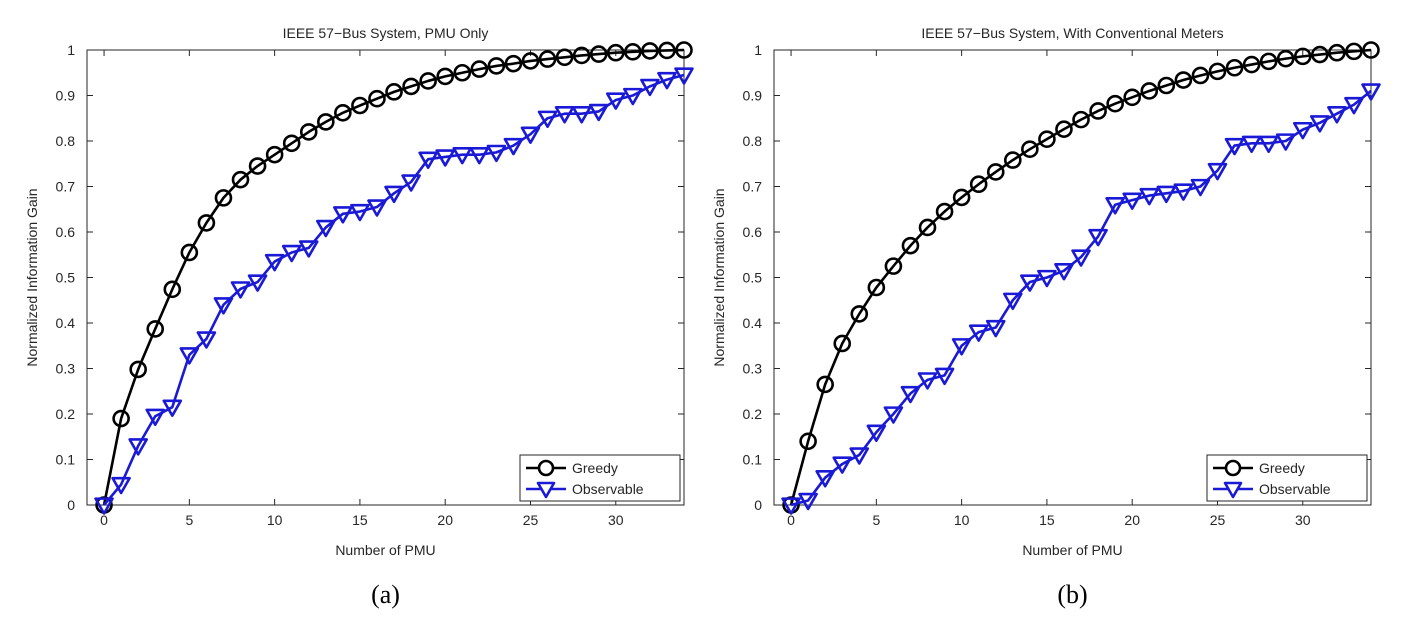 Image resolution: width=1406 pixels, height=626 pixels. I want to click on y-tick-label: 0.1, so click(753, 460).